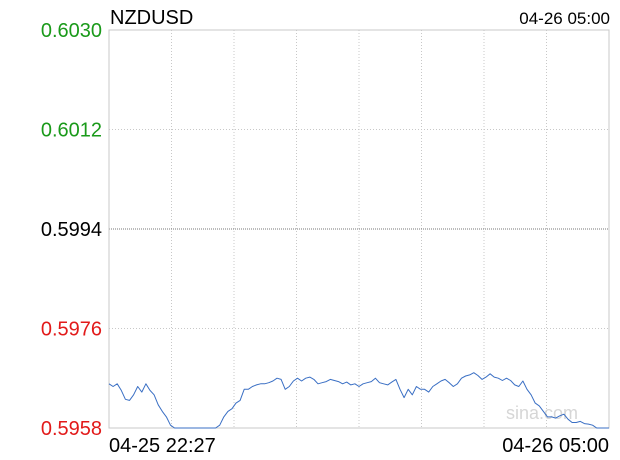 This screenshot has width=620, height=460. I want to click on x-tick-label: 04-26 05:00, so click(555, 446).